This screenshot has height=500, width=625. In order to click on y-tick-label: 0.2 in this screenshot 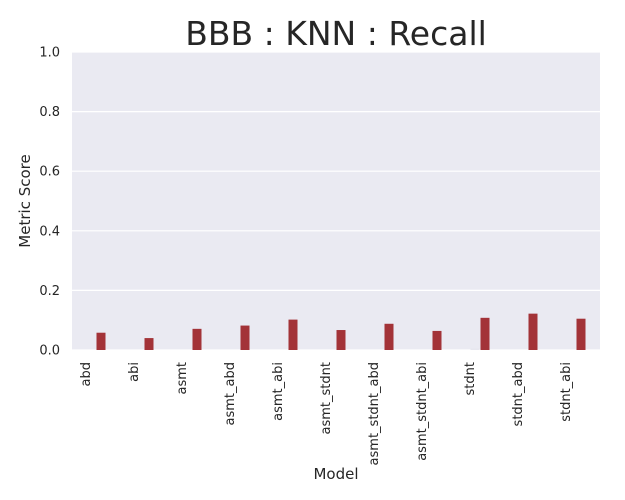, I will do `click(49, 291)`.